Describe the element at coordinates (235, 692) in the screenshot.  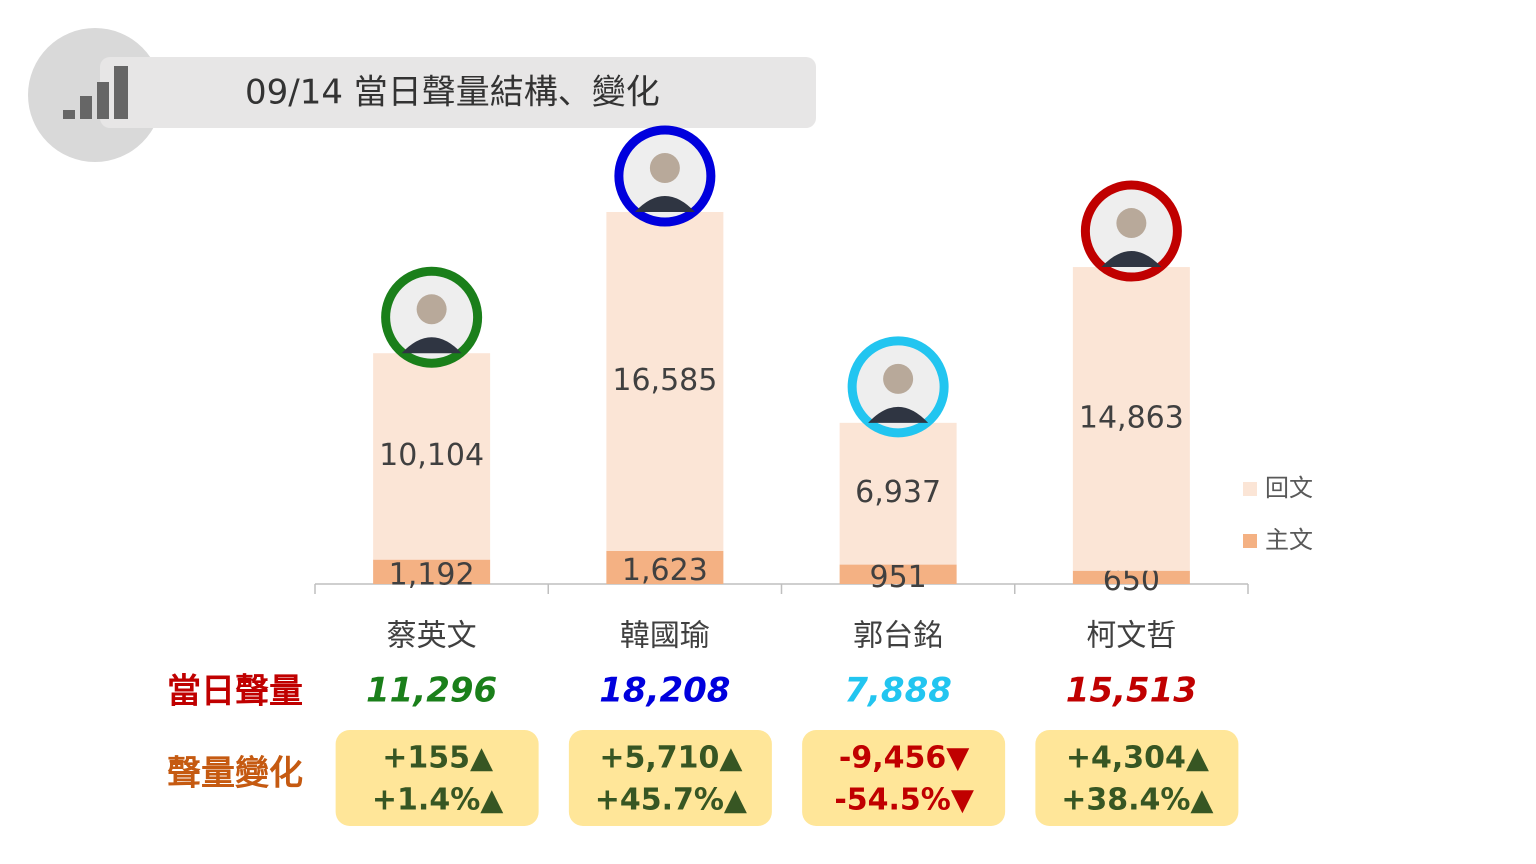
I see `total-row-label: 當日聲量` at that location.